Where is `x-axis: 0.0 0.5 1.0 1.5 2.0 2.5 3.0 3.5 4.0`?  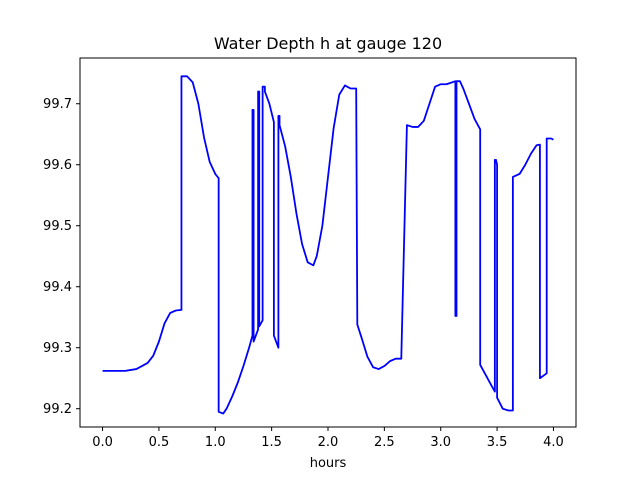
x-axis: 0.0 0.5 1.0 1.5 2.0 2.5 3.0 3.5 4.0 is located at coordinates (328, 438).